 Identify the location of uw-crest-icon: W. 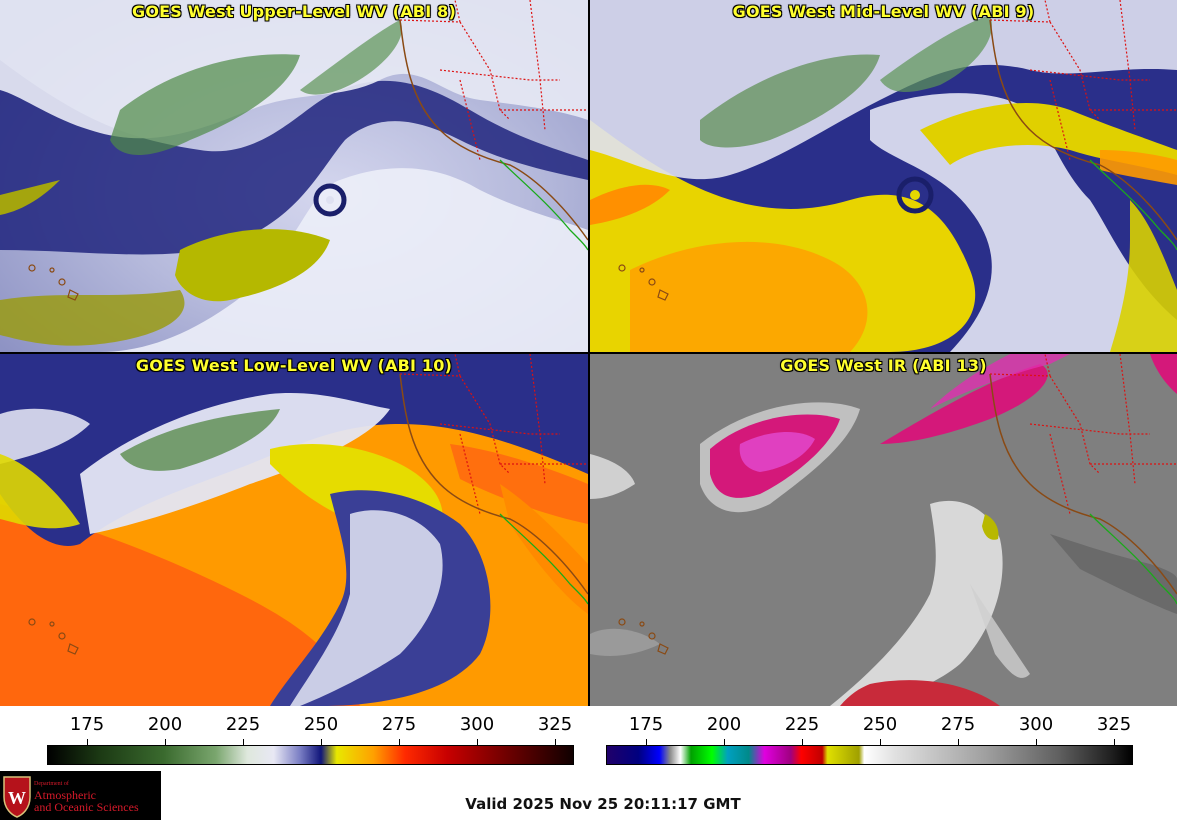
(17, 797).